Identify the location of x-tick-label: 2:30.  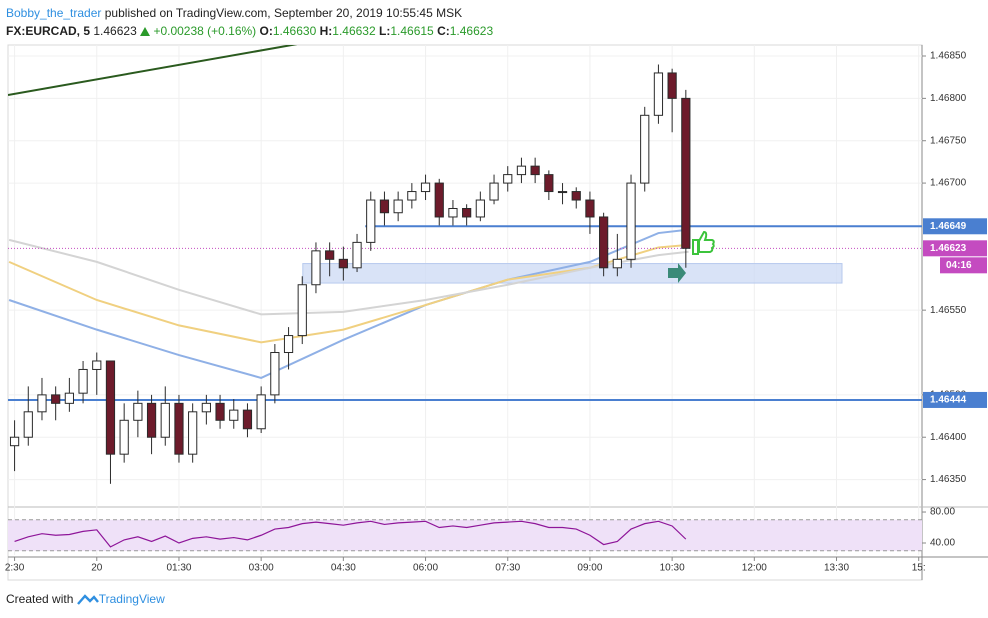
(15, 568).